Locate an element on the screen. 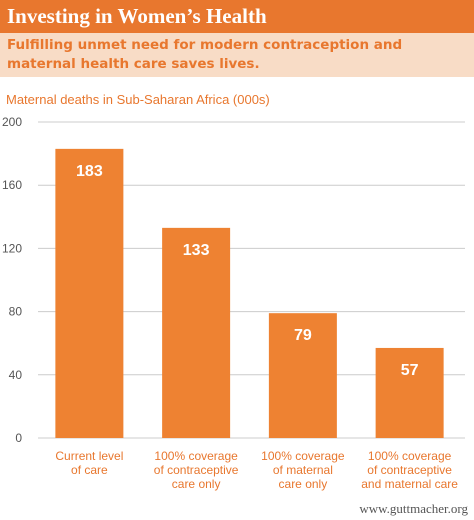 Image resolution: width=474 pixels, height=520 pixels. category-label-1: 100% coverage of contraceptive care only is located at coordinates (196, 470).